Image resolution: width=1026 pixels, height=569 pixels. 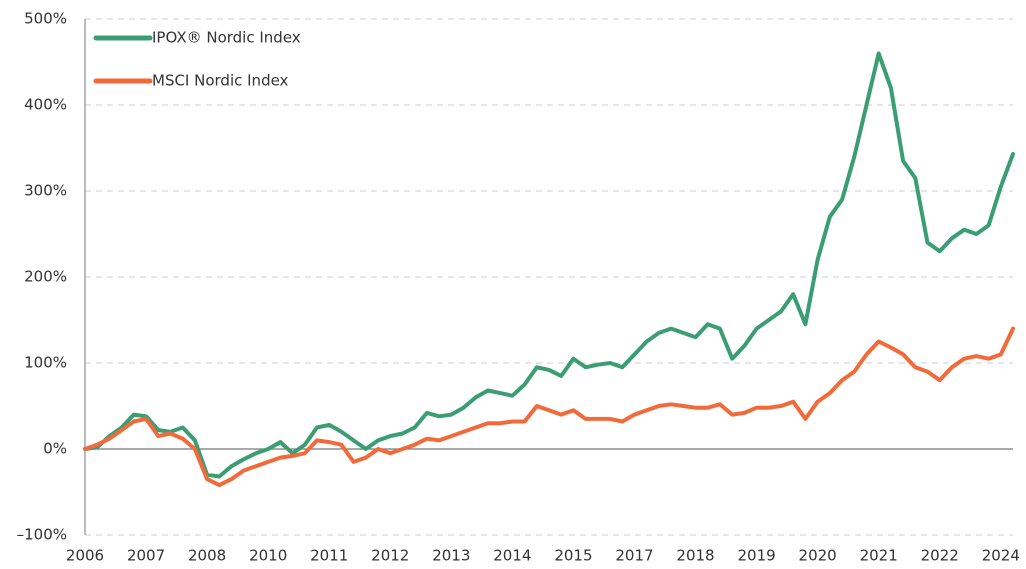 I want to click on x-tick-label: 2012, so click(x=390, y=556).